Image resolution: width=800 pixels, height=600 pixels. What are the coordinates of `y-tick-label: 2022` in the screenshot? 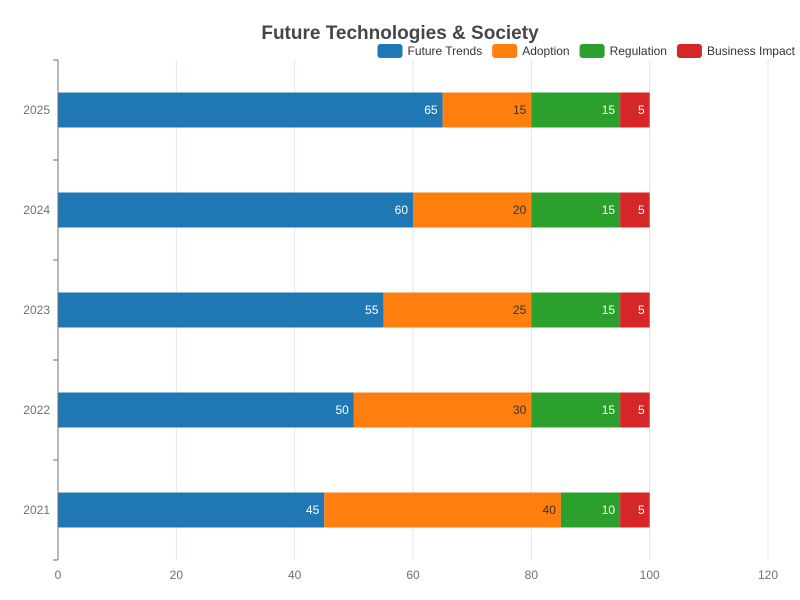 It's located at (36, 410).